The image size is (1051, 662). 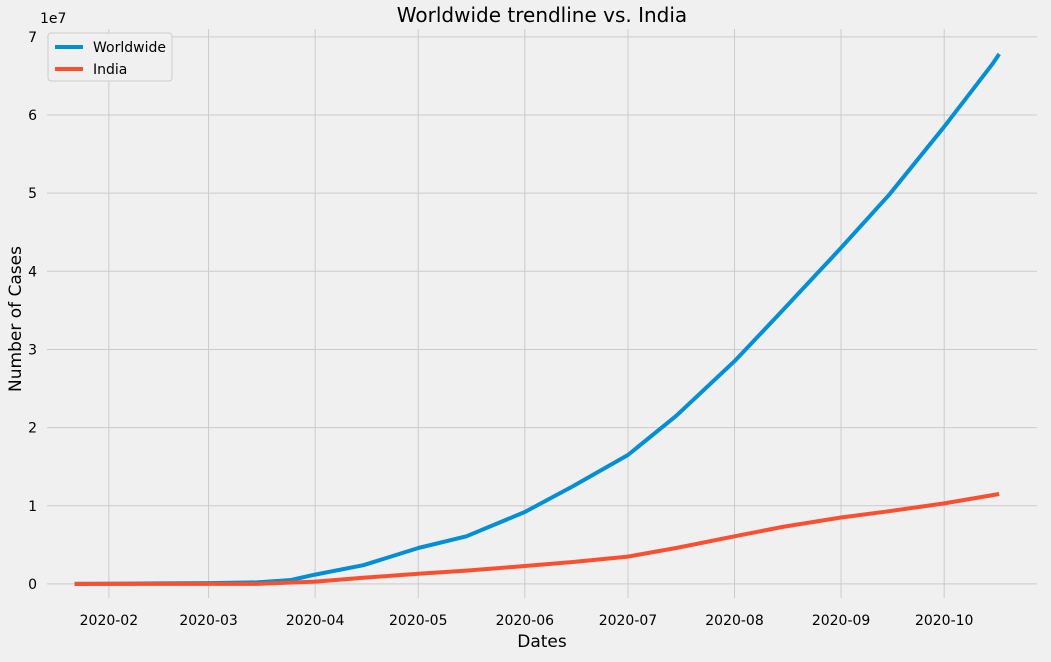 What do you see at coordinates (418, 621) in the screenshot?
I see `x-tick-label: 2020-05` at bounding box center [418, 621].